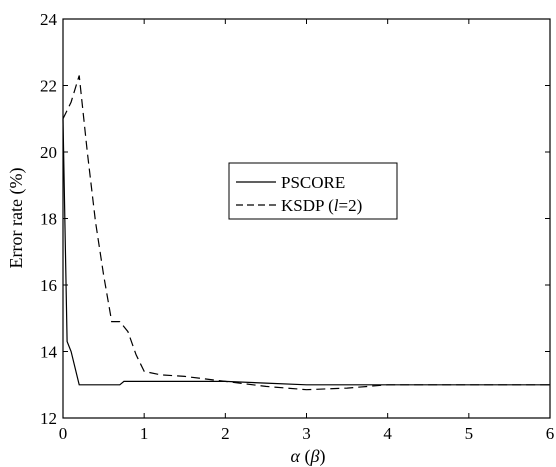 Image resolution: width=556 pixels, height=467 pixels. I want to click on x-tick-label-4: 4, so click(387, 433).